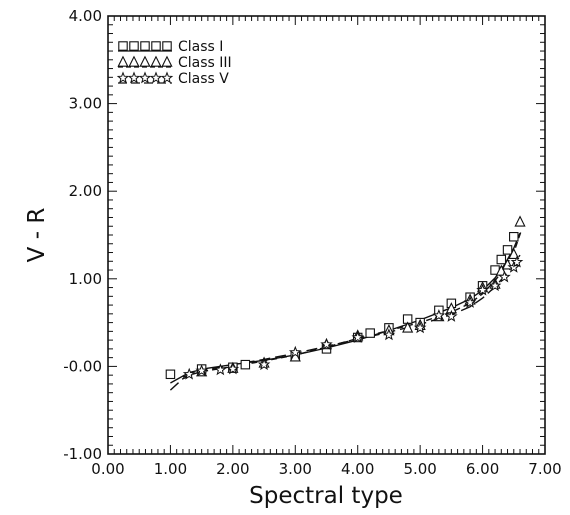  Describe the element at coordinates (82, 454) in the screenshot. I see `y-tick-label: -1.00` at that location.